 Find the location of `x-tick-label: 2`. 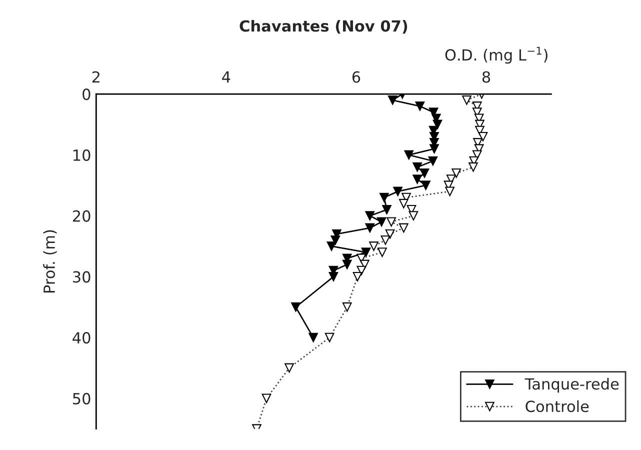

x-tick-label: 2 is located at coordinates (96, 77).